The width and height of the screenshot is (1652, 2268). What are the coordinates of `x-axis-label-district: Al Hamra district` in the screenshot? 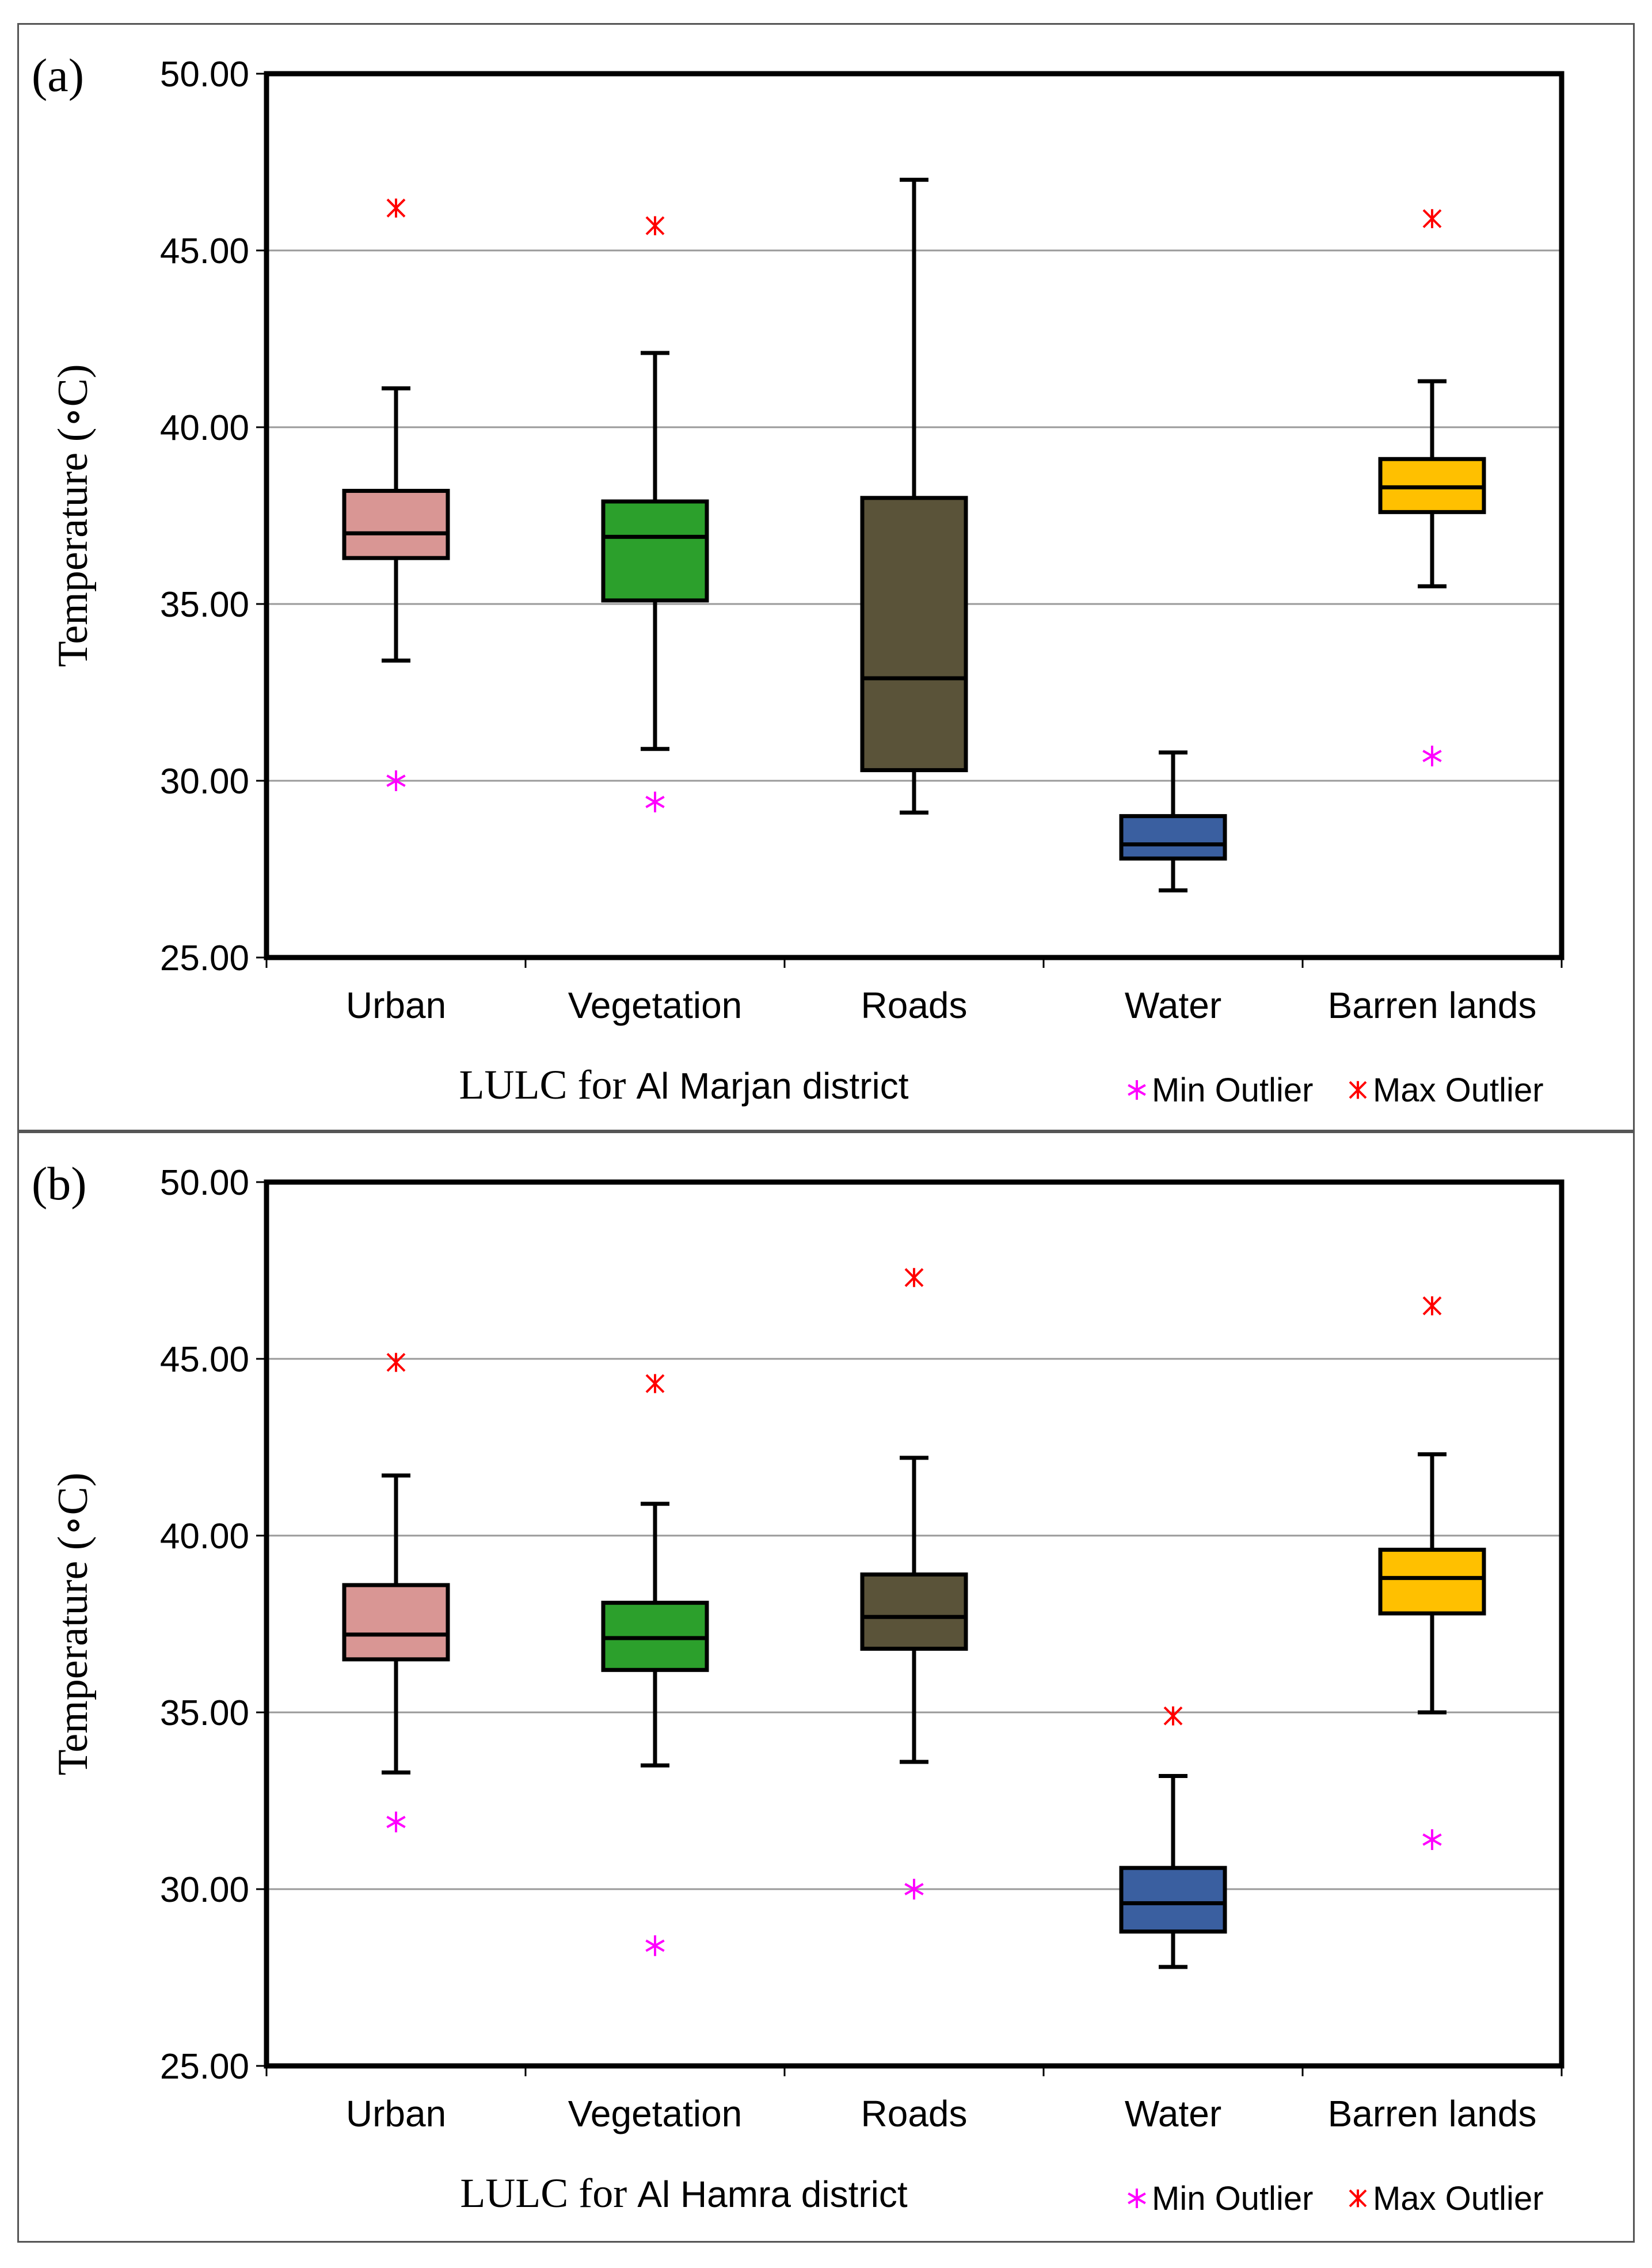 It's located at (772, 2194).